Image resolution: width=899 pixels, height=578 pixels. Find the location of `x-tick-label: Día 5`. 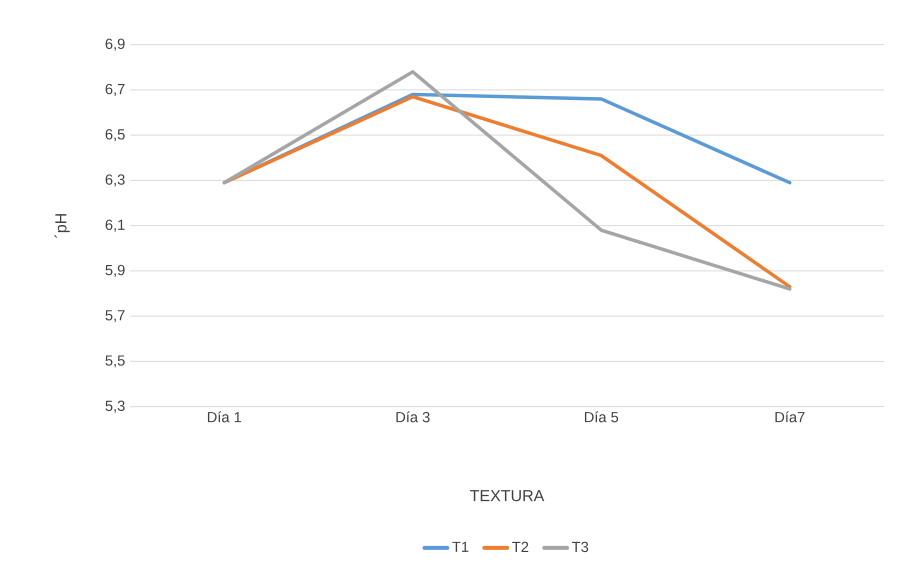

x-tick-label: Día 5 is located at coordinates (601, 416).